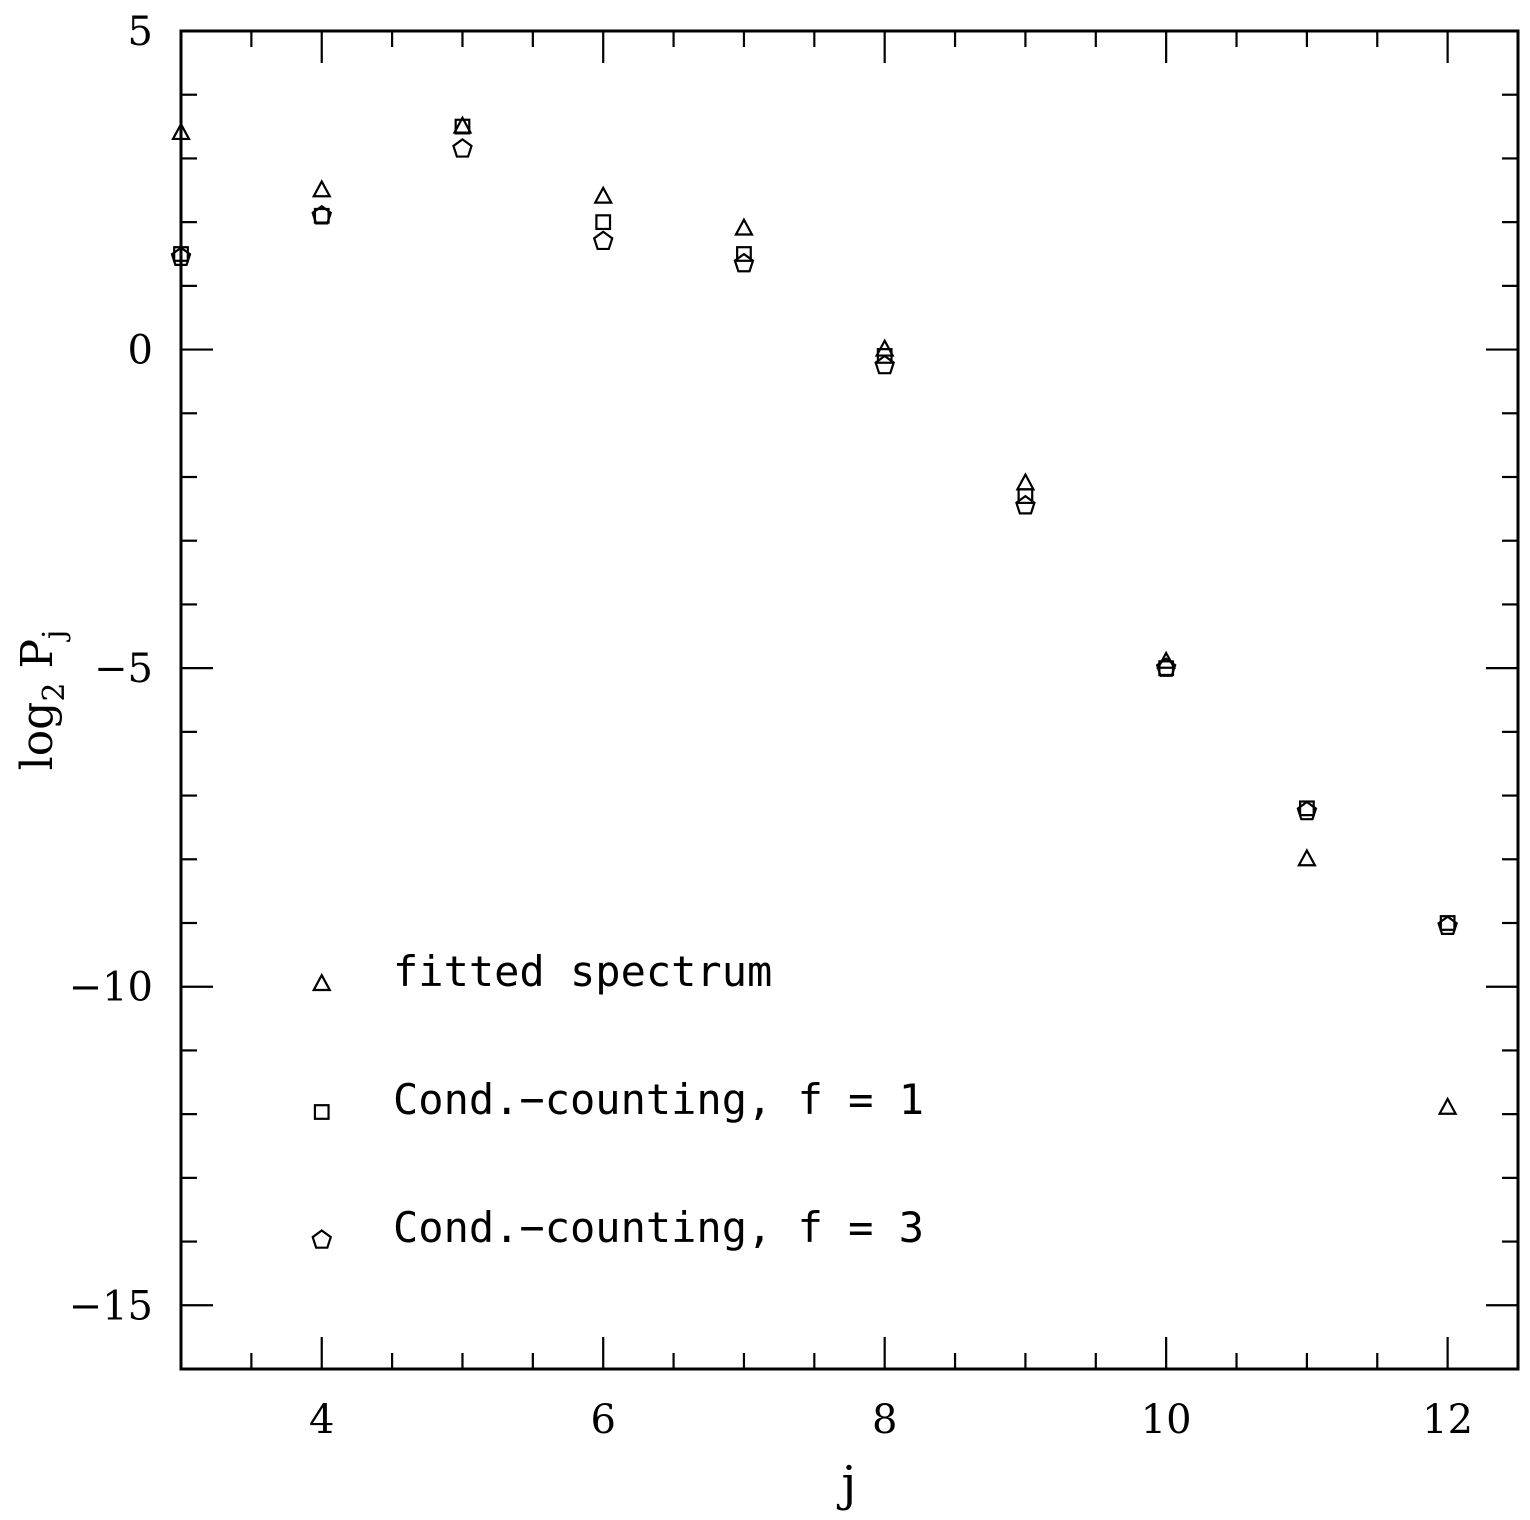  I want to click on legend-label-fitted-spectrum: fitted spectrum, so click(582, 971).